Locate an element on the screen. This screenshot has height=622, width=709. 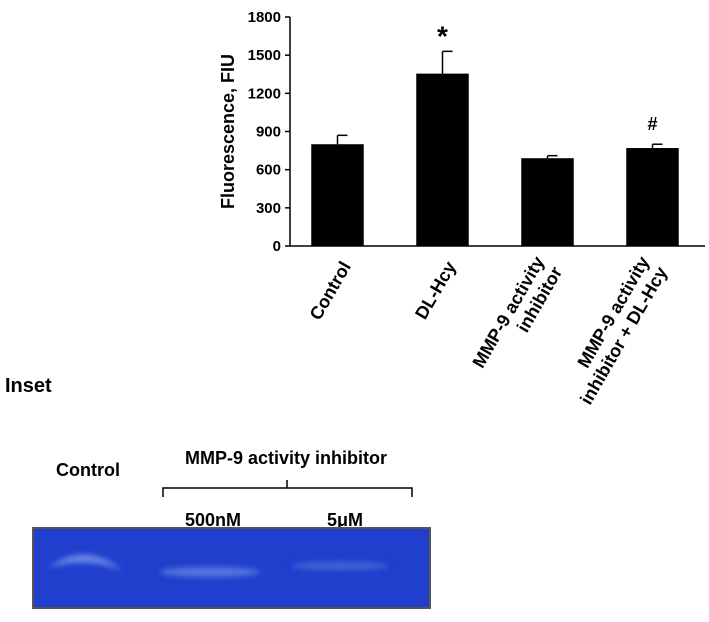
significance-mark: * is located at coordinates (442, 35).